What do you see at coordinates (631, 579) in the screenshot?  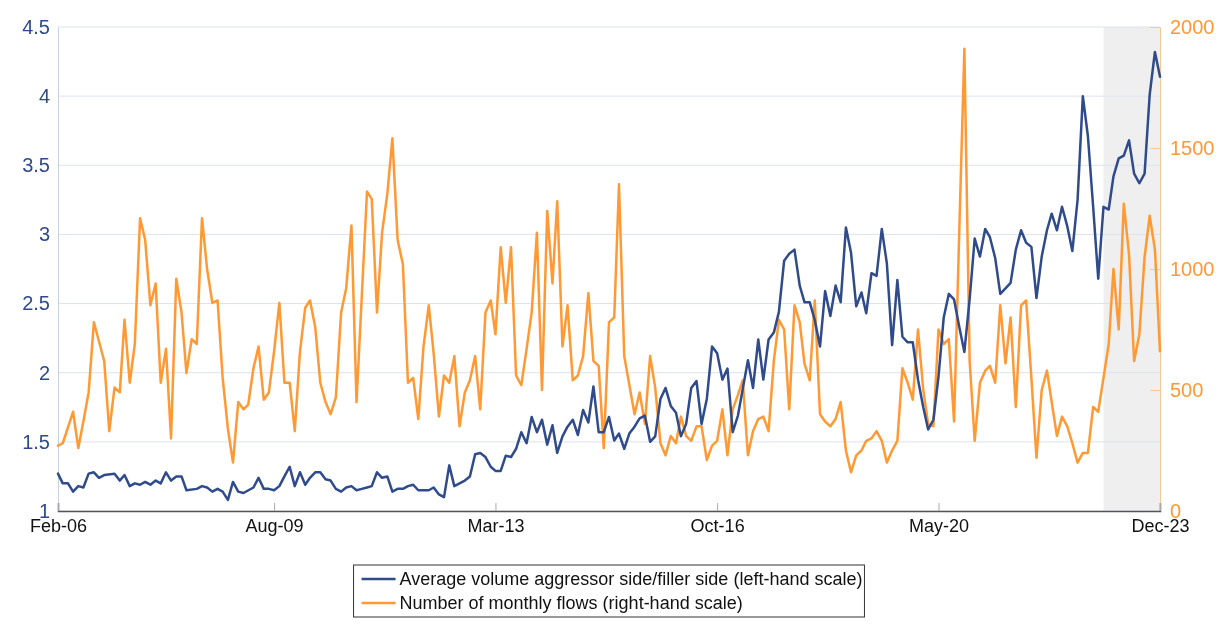 I see `legend-label: Average volume aggressor side/filler side (left-hand scale)` at bounding box center [631, 579].